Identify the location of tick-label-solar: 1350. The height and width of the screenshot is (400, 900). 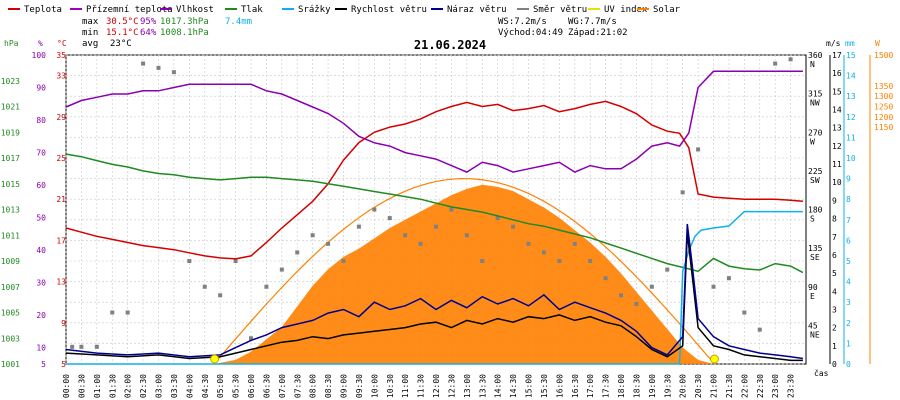
(883, 86).